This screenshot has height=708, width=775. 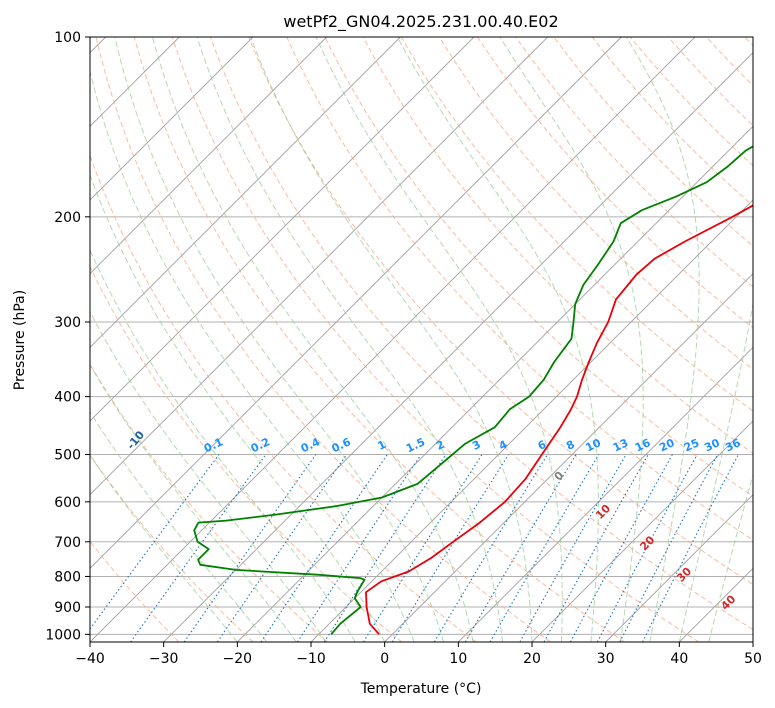 What do you see at coordinates (238, 659) in the screenshot?
I see `x-tick-label: −20` at bounding box center [238, 659].